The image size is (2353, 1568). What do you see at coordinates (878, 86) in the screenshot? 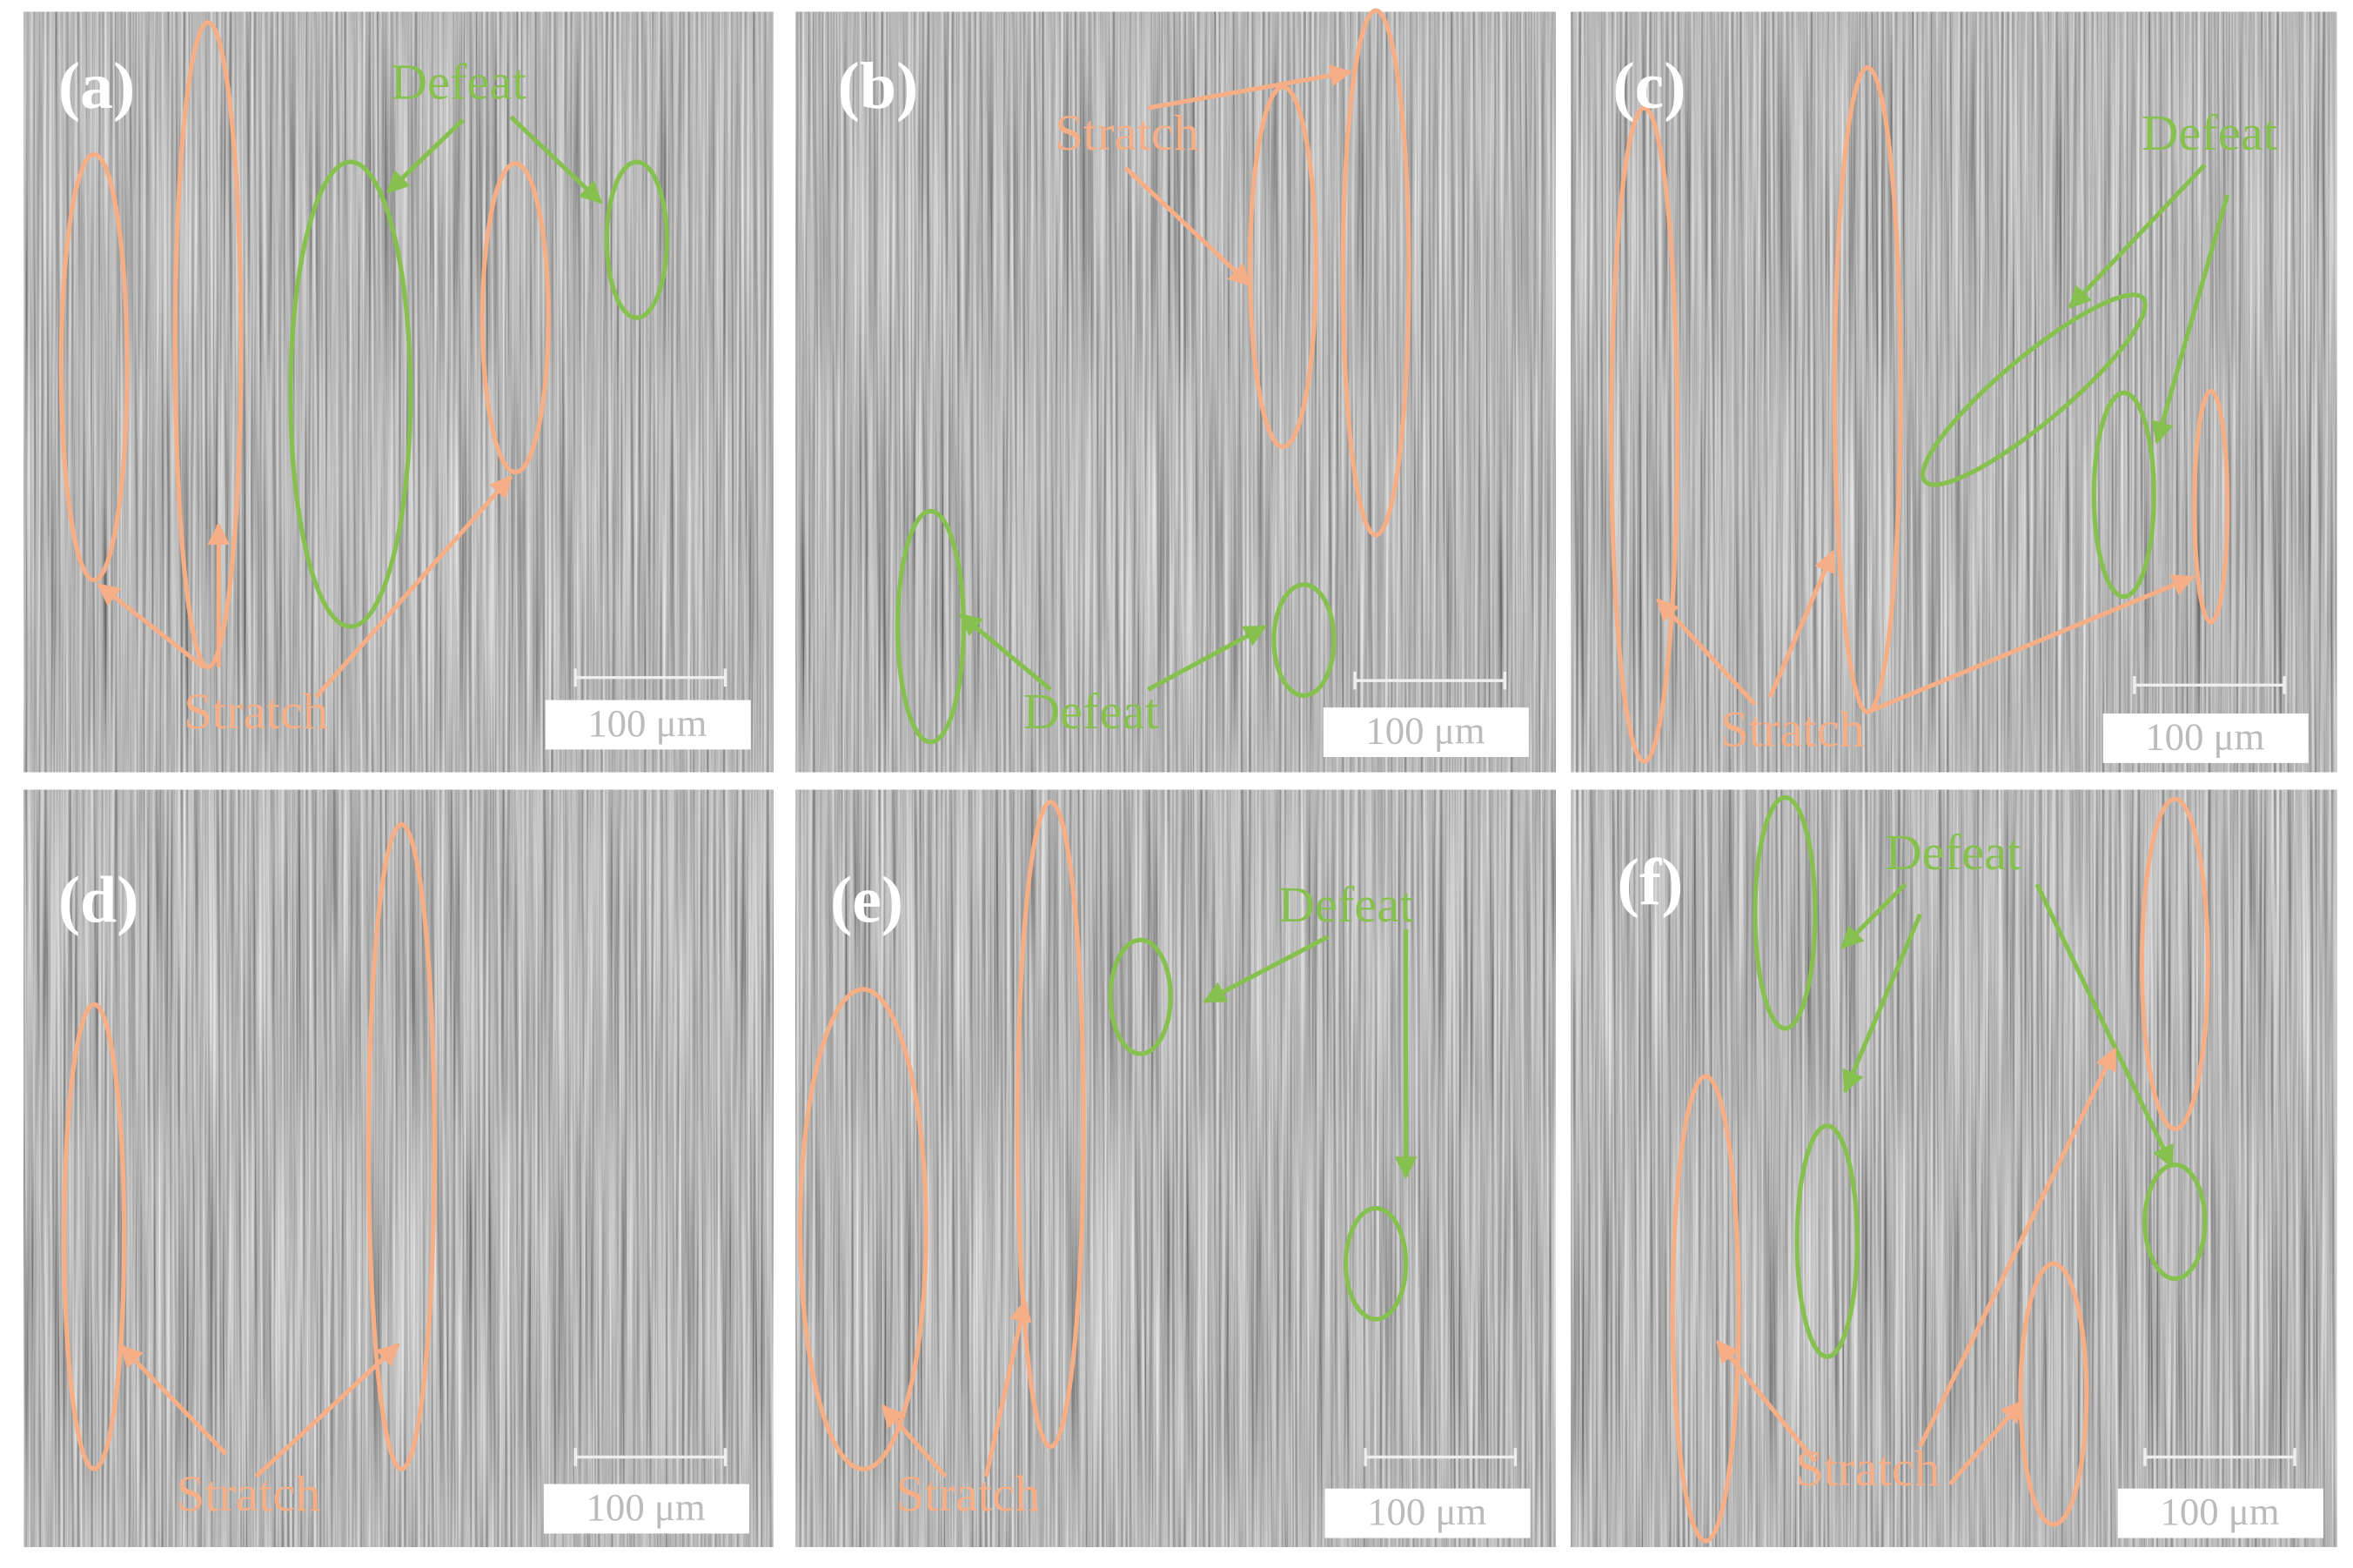
I see `panel-label: (b)` at bounding box center [878, 86].